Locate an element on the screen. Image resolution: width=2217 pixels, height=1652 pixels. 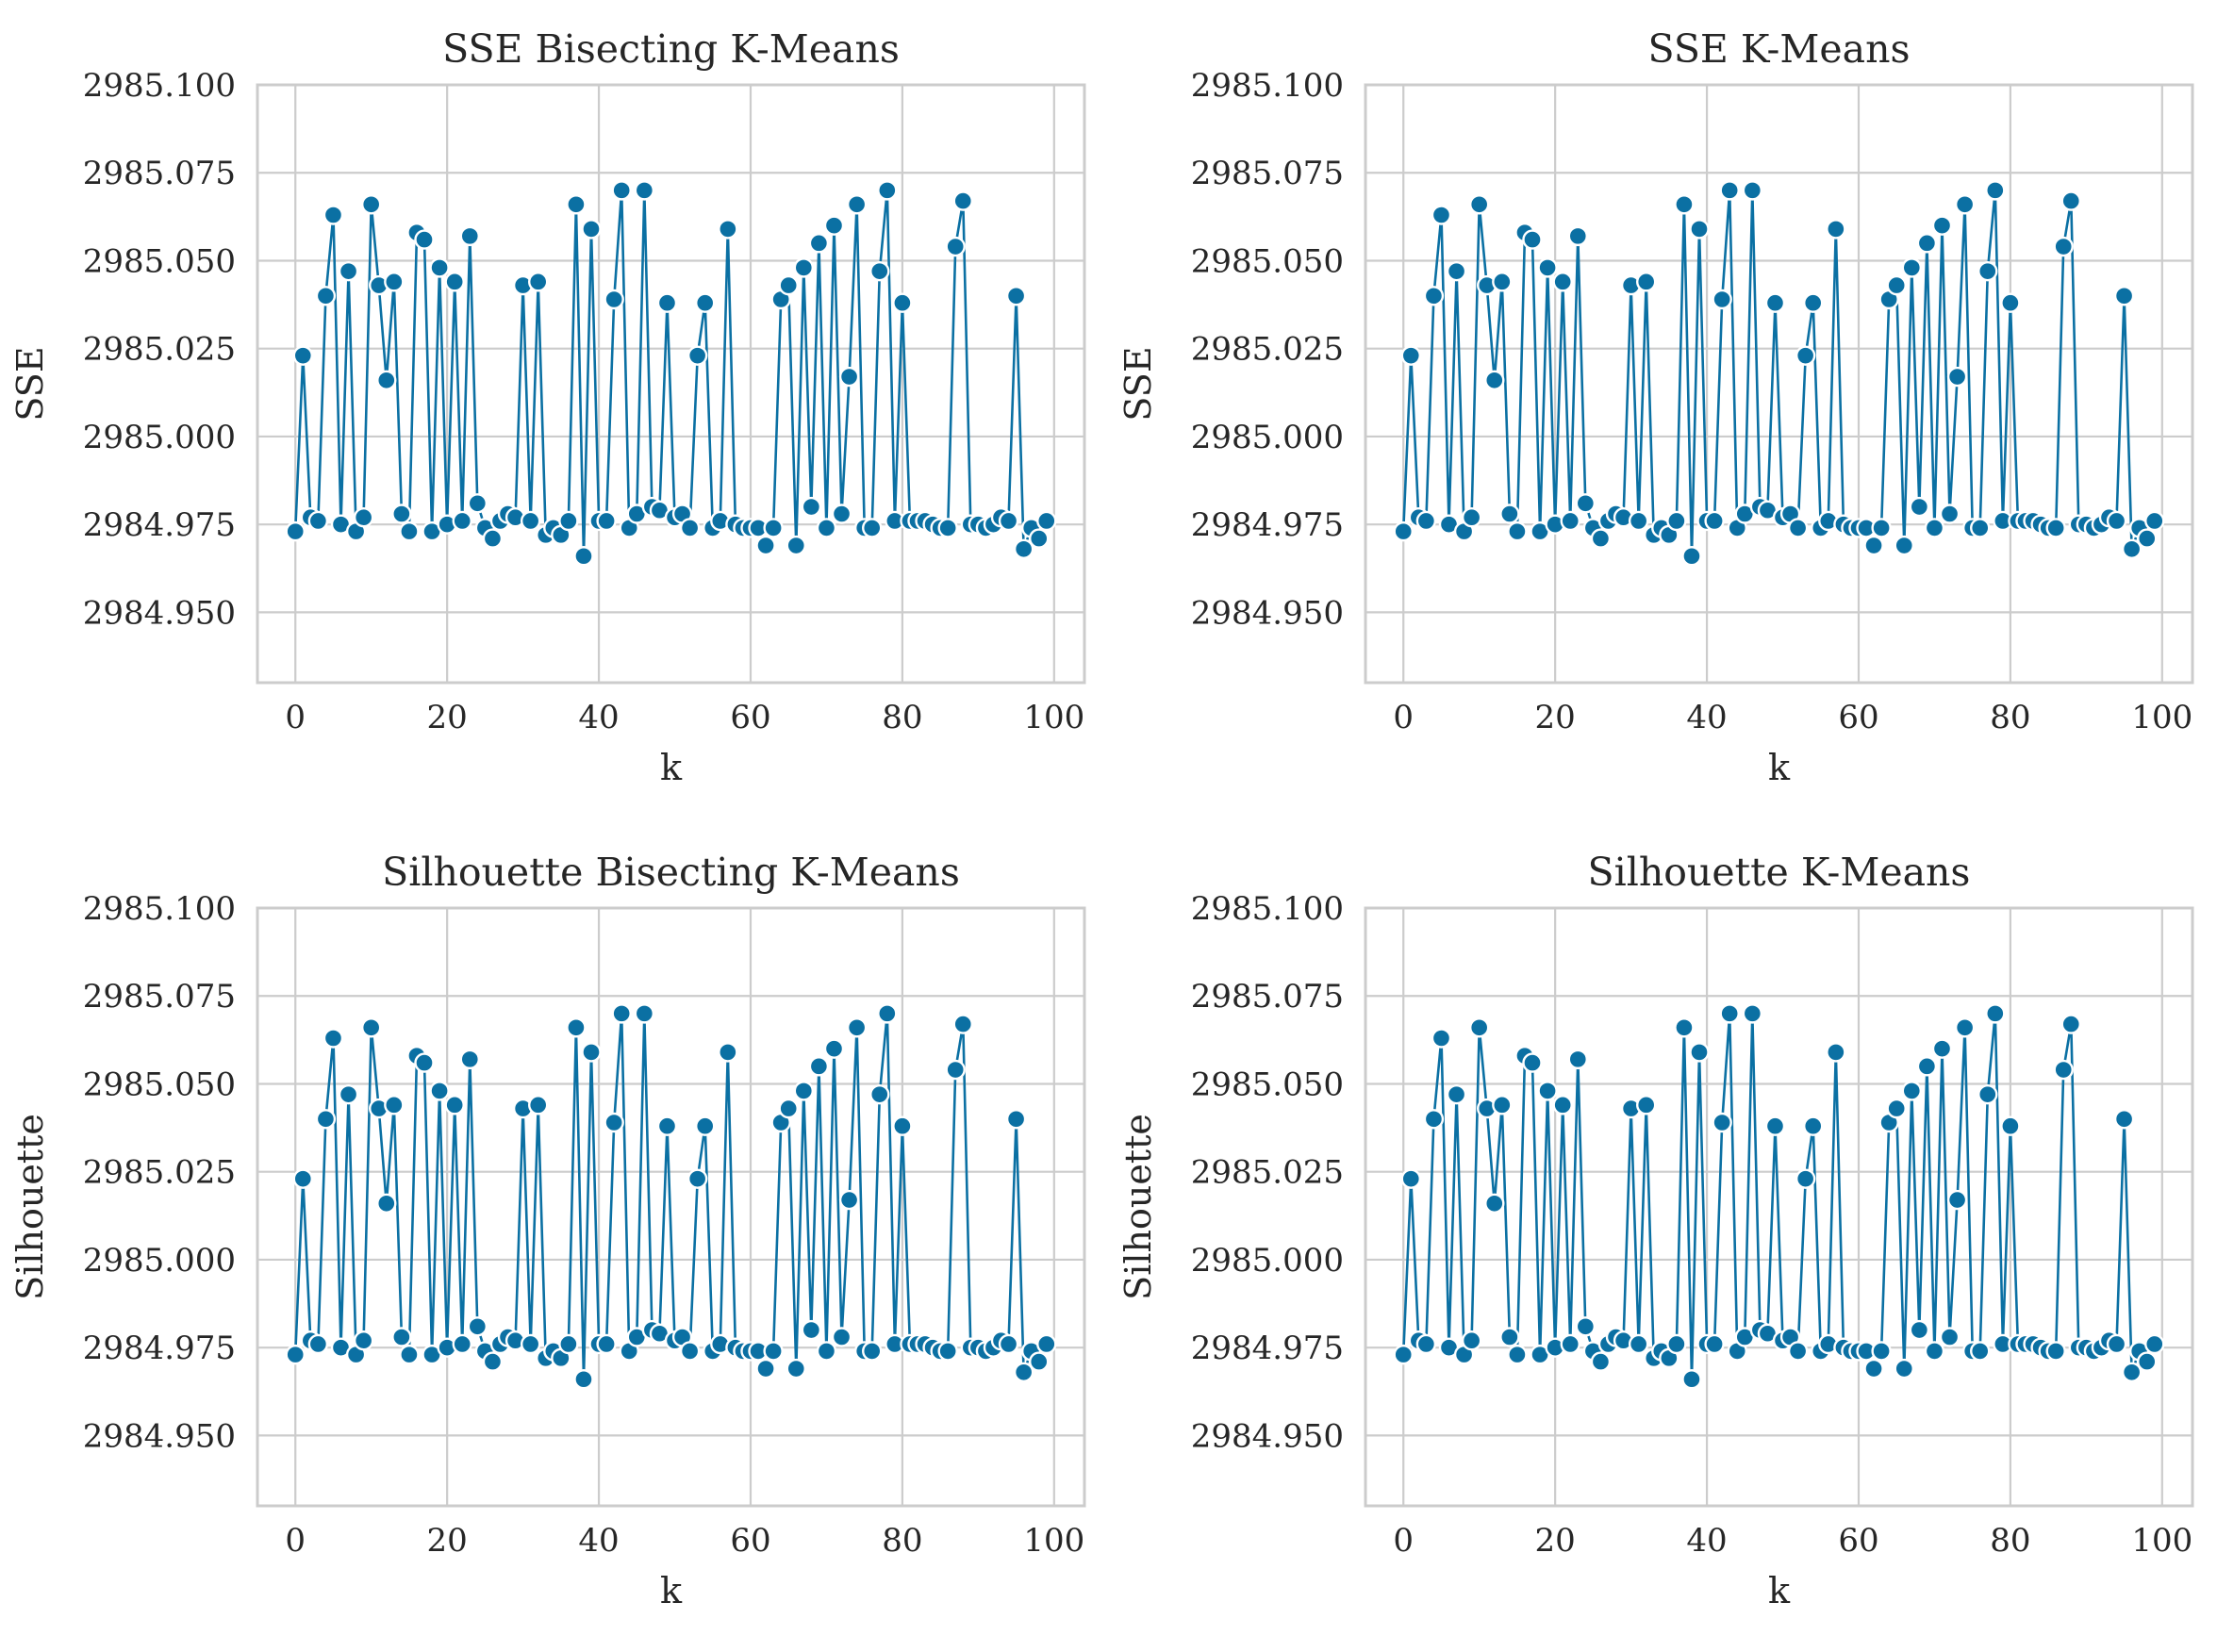
y-tick-label: 2984.975 is located at coordinates (159, 525).